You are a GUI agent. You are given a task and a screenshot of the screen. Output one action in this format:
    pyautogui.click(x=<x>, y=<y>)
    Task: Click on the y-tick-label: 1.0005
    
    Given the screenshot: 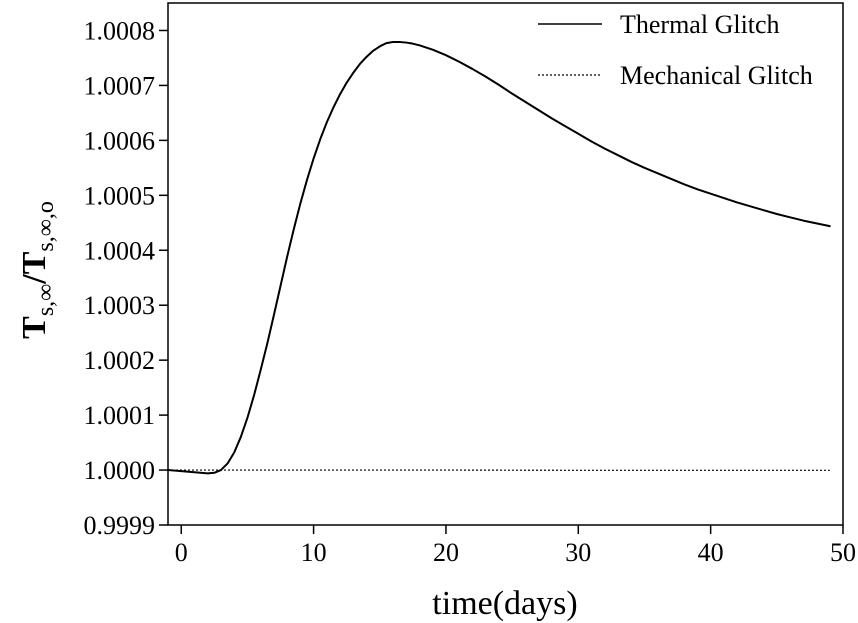 What is the action you would take?
    pyautogui.click(x=120, y=195)
    